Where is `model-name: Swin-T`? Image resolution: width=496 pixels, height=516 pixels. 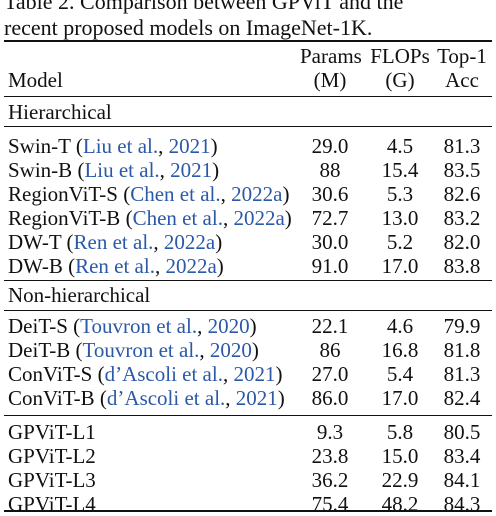 model-name: Swin-T is located at coordinates (39, 146).